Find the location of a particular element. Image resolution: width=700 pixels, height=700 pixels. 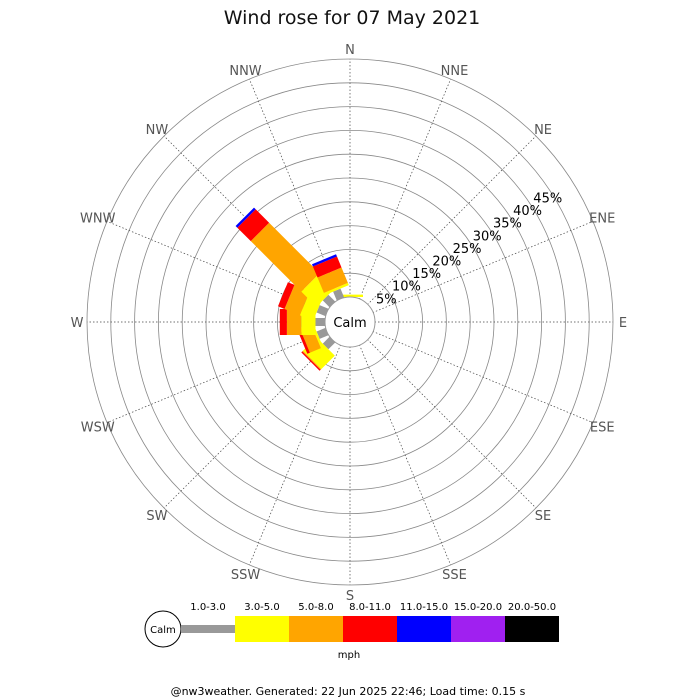

direction-label-wsw: WSW is located at coordinates (98, 427).